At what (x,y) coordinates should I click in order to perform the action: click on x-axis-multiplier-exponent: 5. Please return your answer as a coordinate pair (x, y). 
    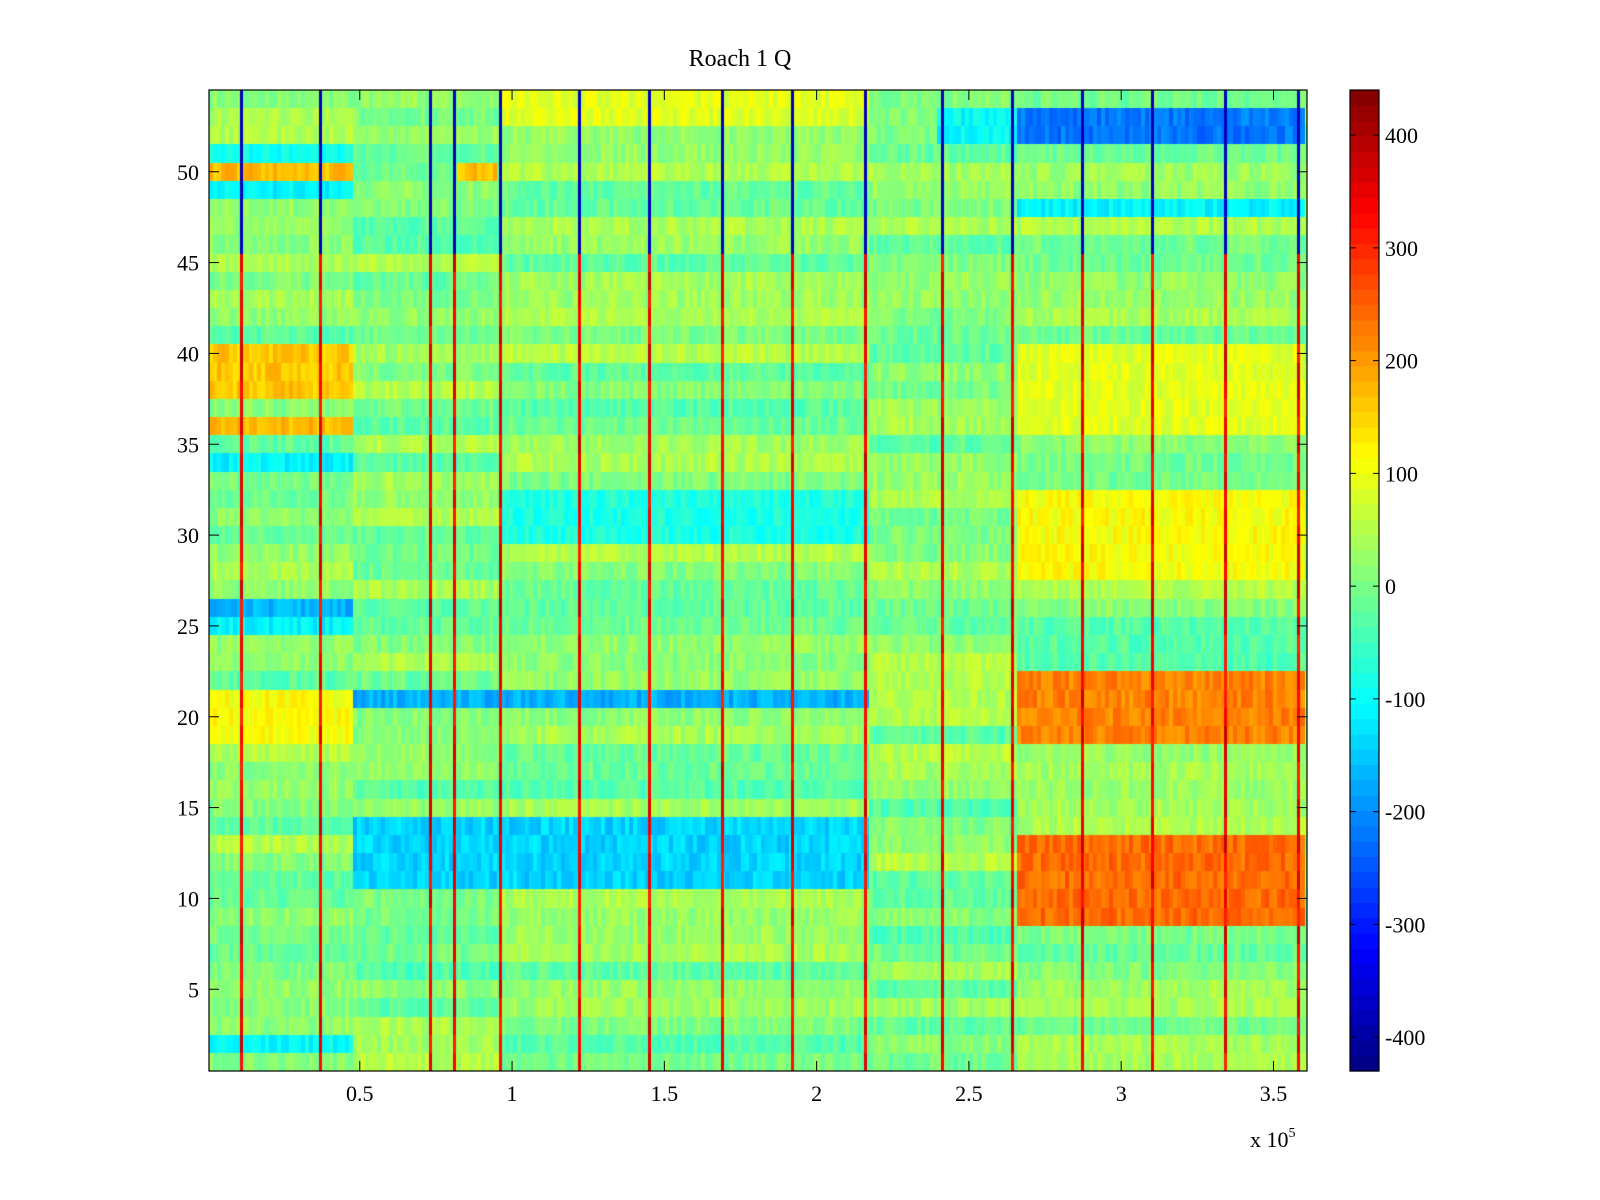
    Looking at the image, I should click on (1292, 1133).